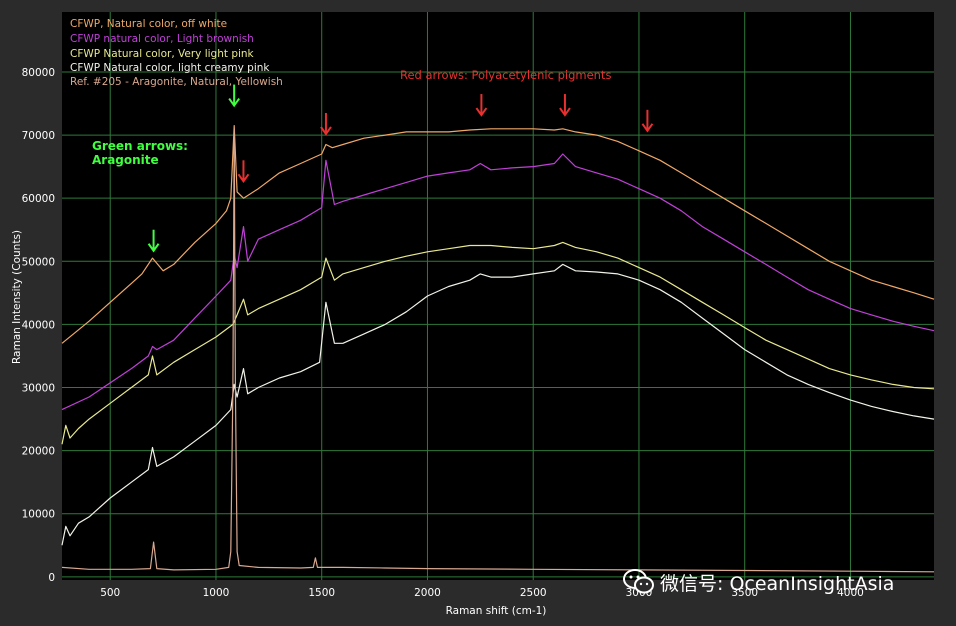 This screenshot has width=956, height=626. What do you see at coordinates (216, 593) in the screenshot?
I see `x-tick-label: 1000` at bounding box center [216, 593].